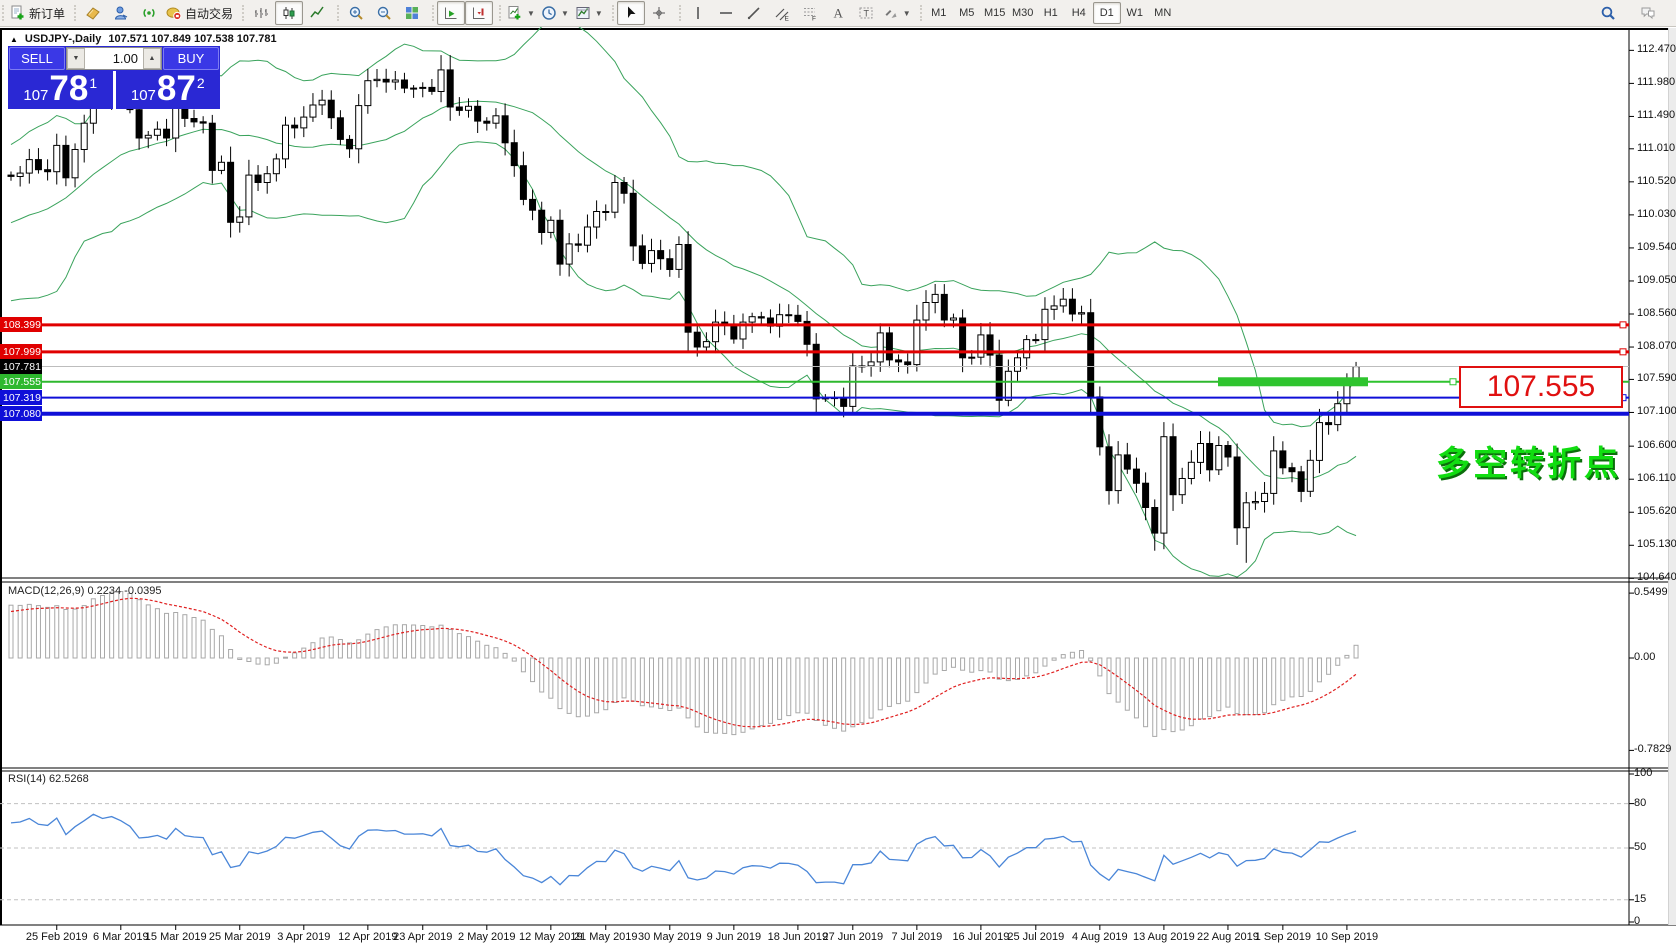  I want to click on price-tick-label: 106.110, so click(1656, 478).